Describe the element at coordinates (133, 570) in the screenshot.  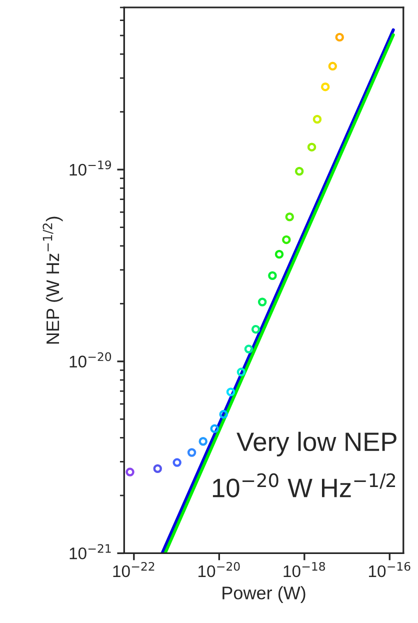
I see `x-tick-label: 10$^{−22}$` at that location.